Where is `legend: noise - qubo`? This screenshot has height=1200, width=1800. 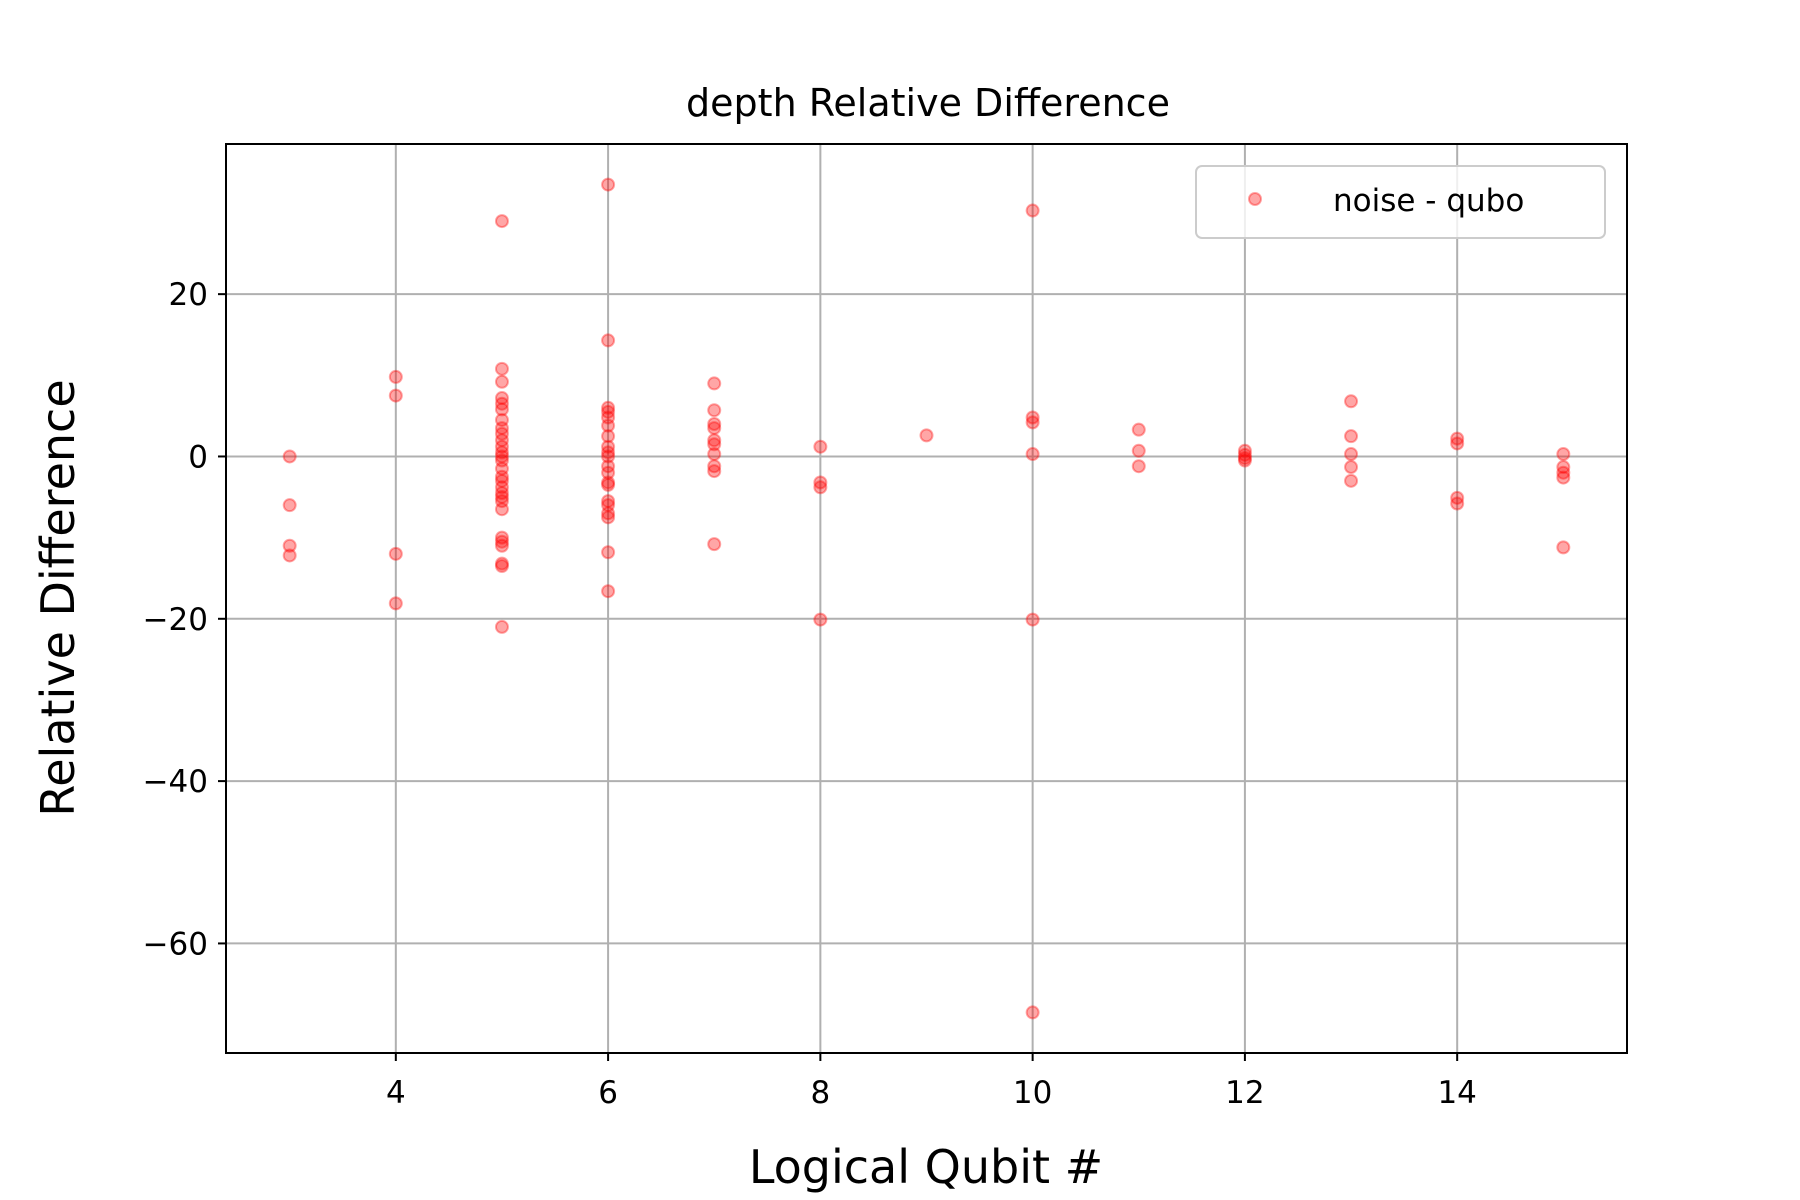 legend: noise - qubo is located at coordinates (1400, 202).